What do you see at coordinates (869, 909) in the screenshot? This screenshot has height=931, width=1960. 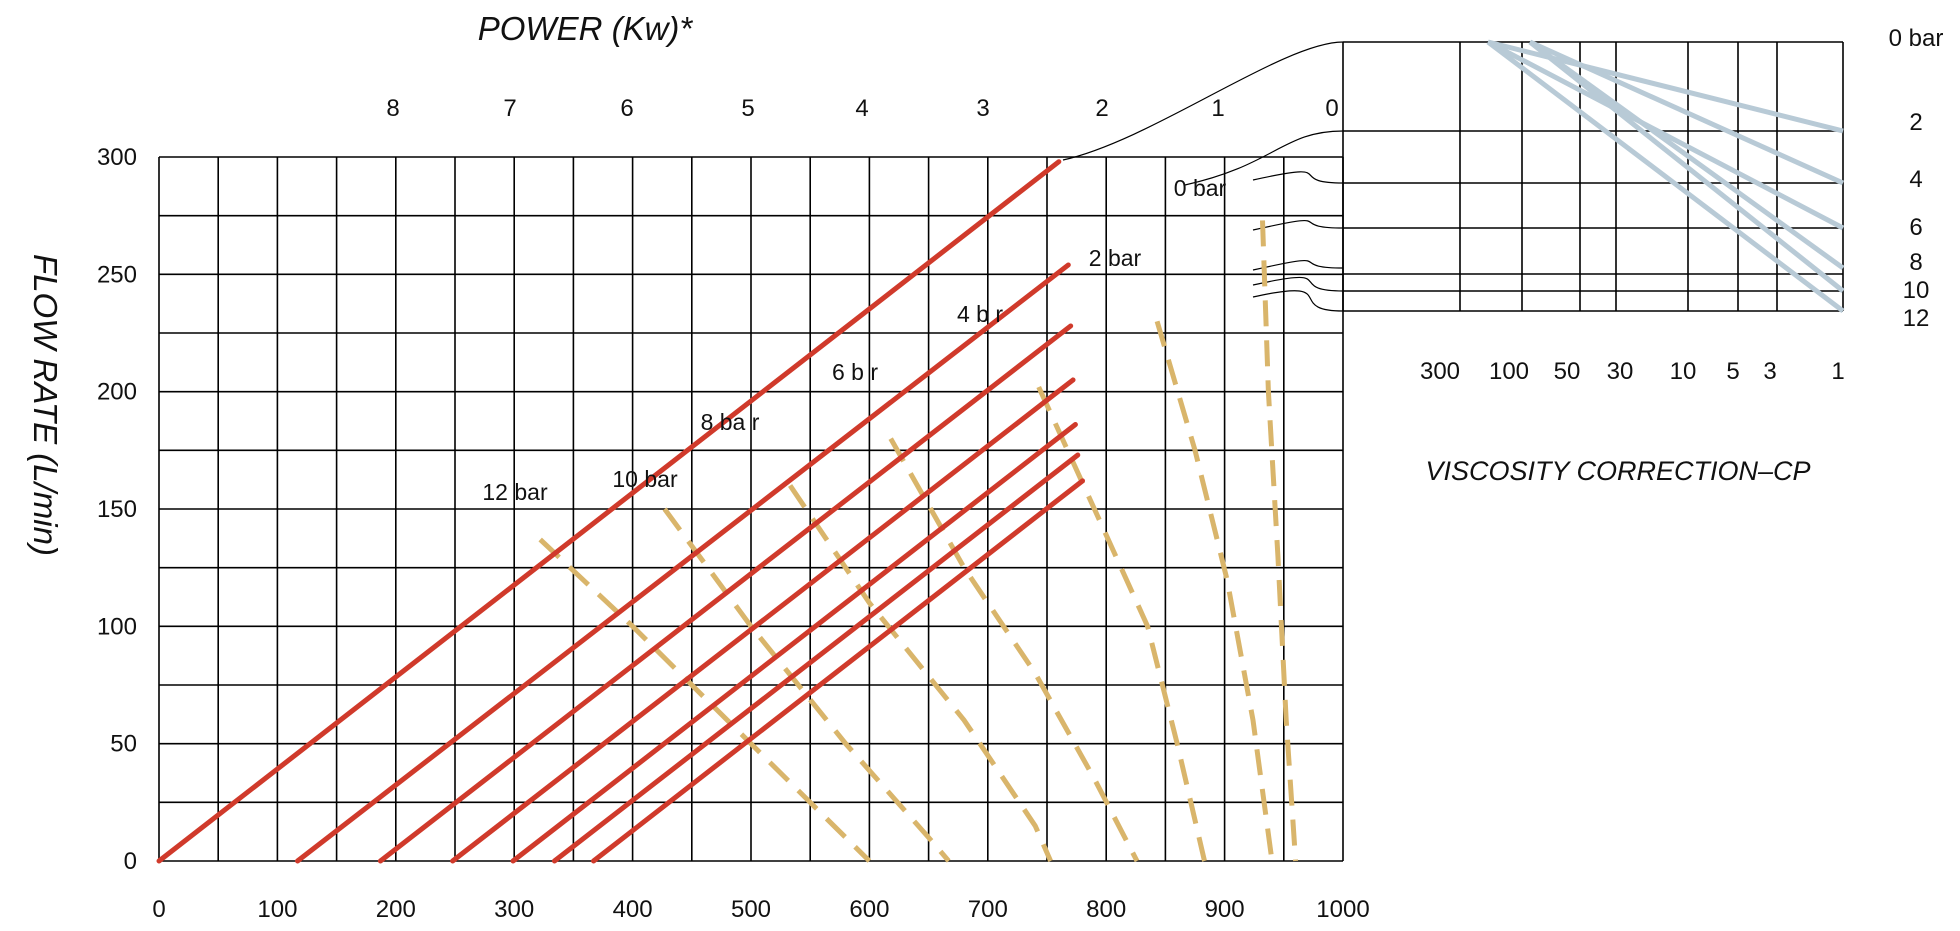 I see `x-tick-label: 600` at bounding box center [869, 909].